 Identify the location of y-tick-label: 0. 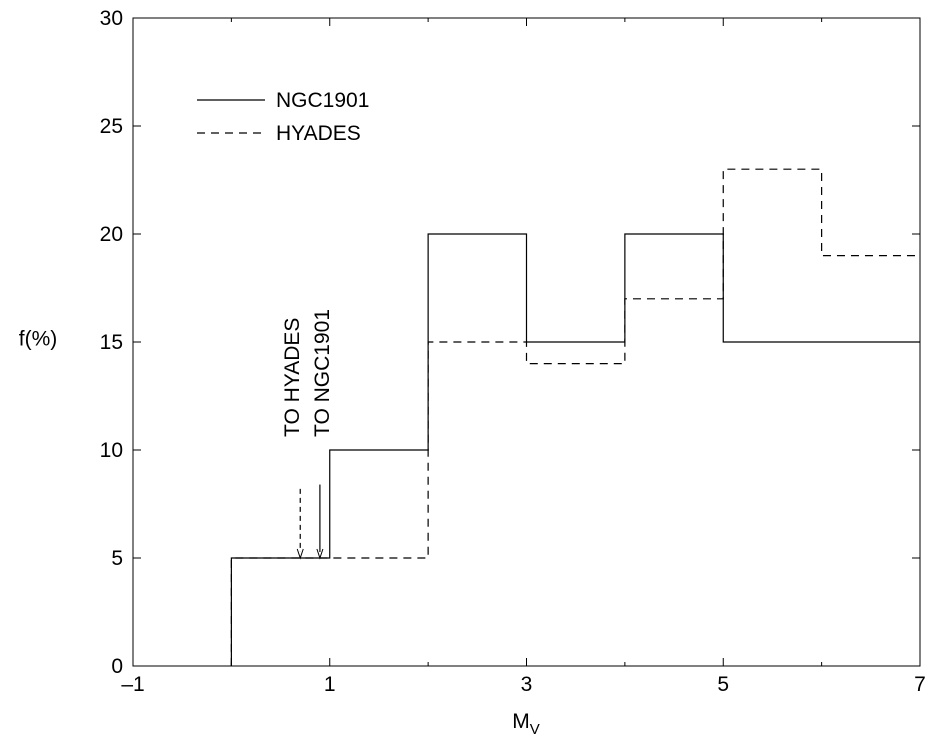
(117, 666).